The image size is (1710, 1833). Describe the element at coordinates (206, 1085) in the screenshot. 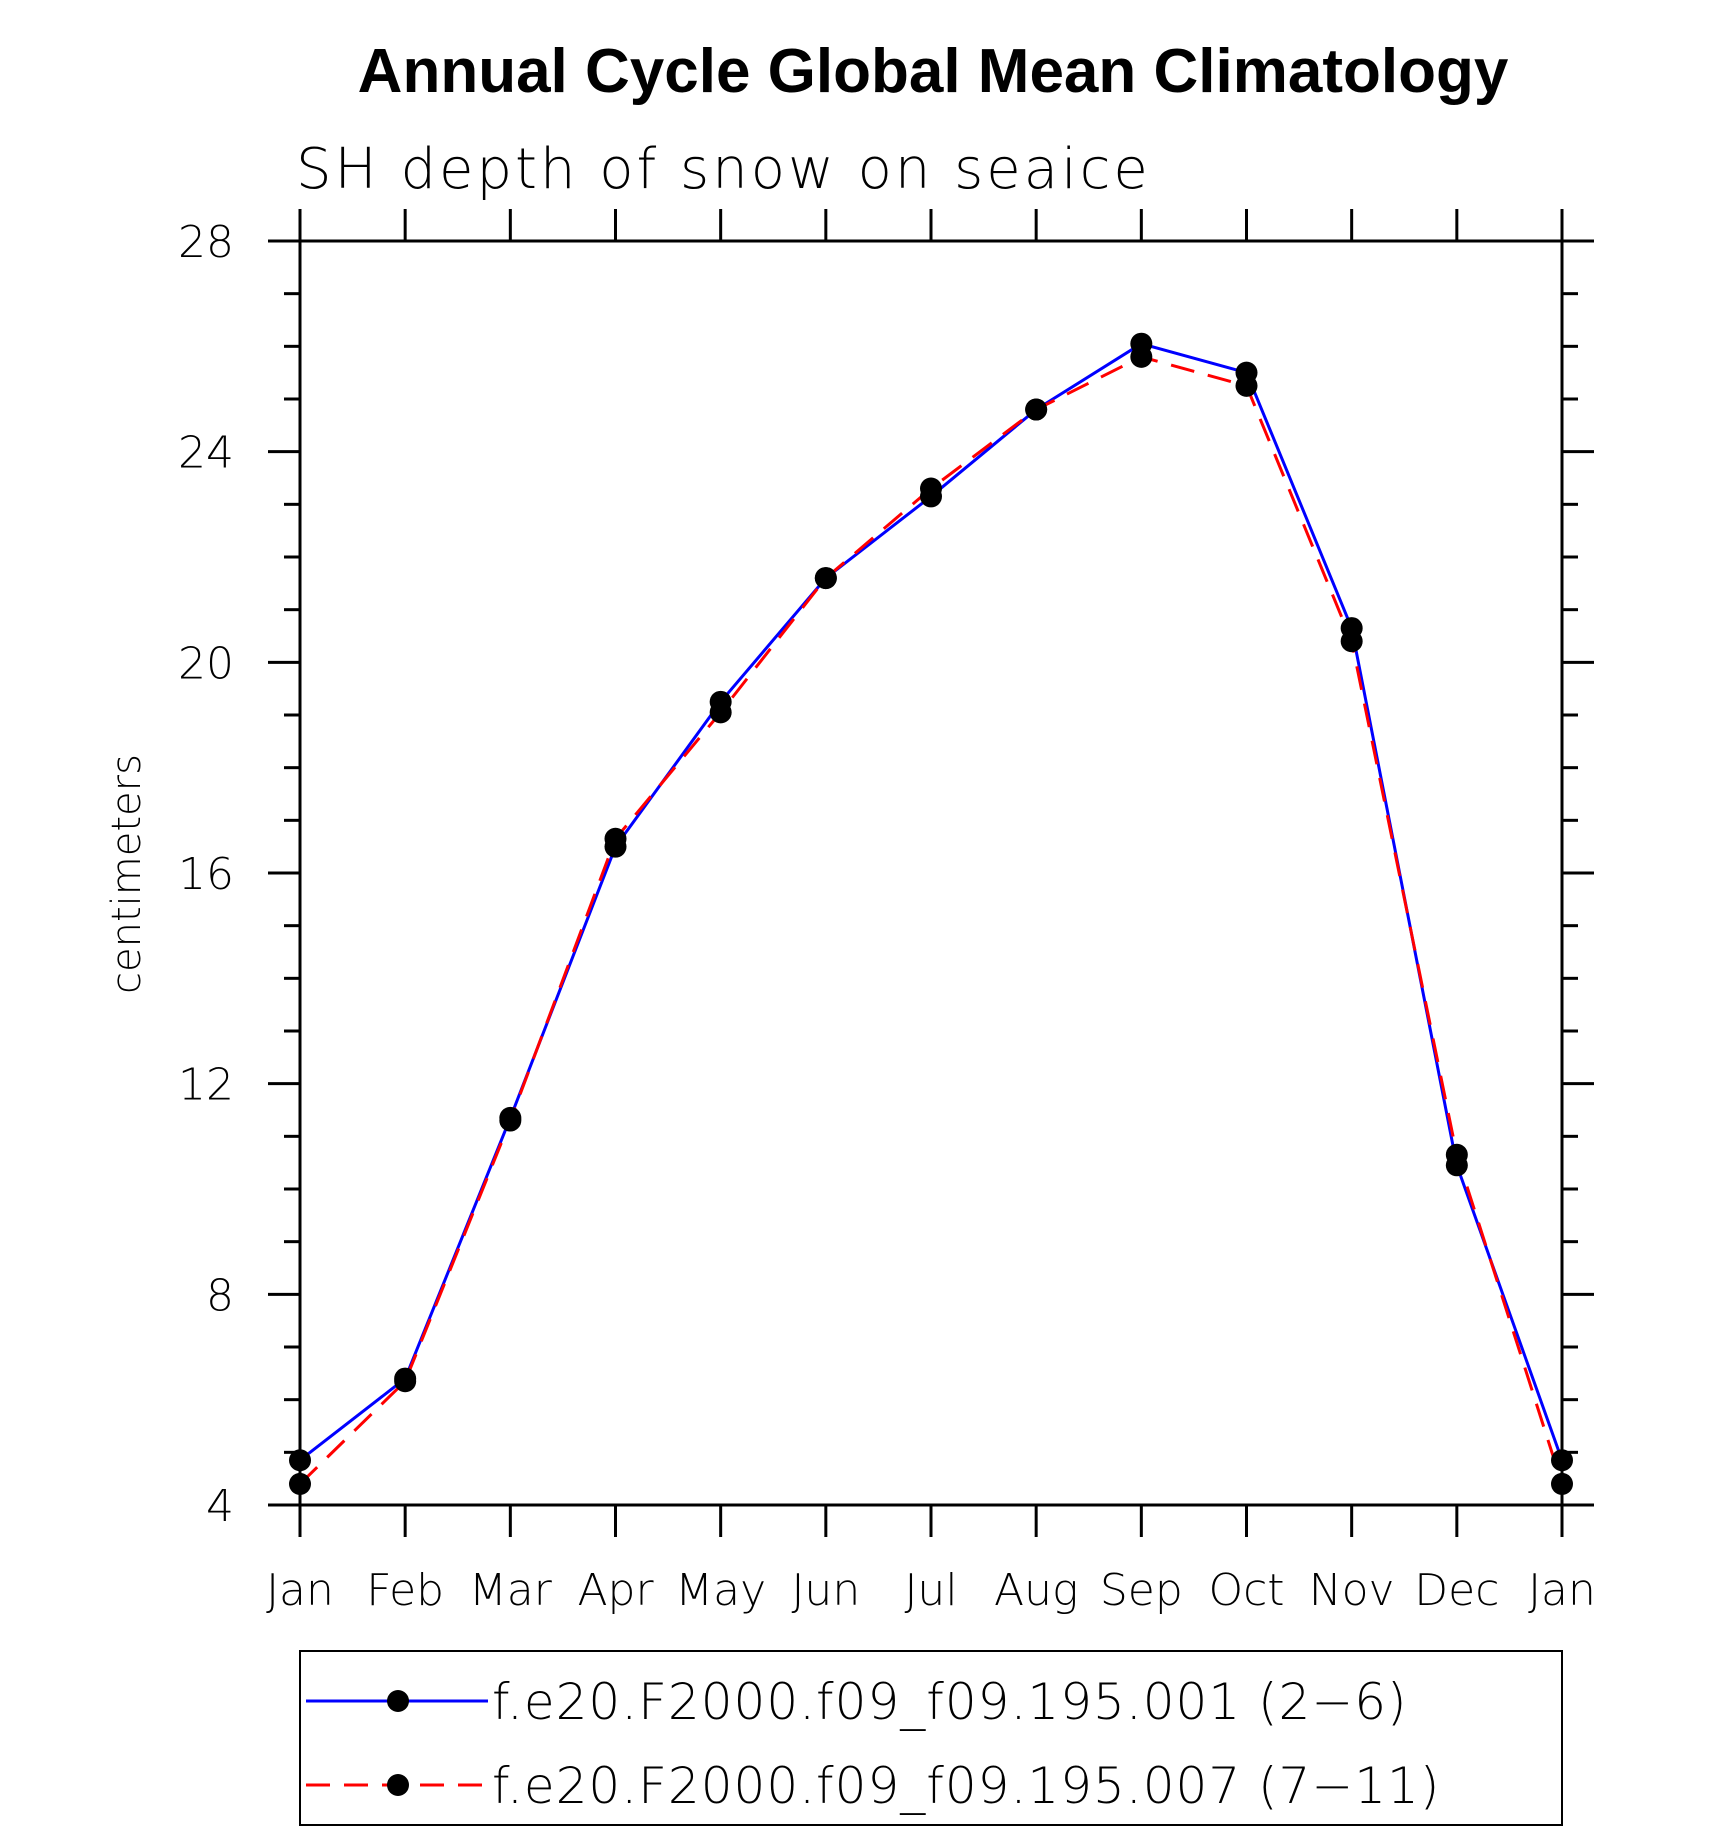

I see `y-tick-label: 12` at that location.